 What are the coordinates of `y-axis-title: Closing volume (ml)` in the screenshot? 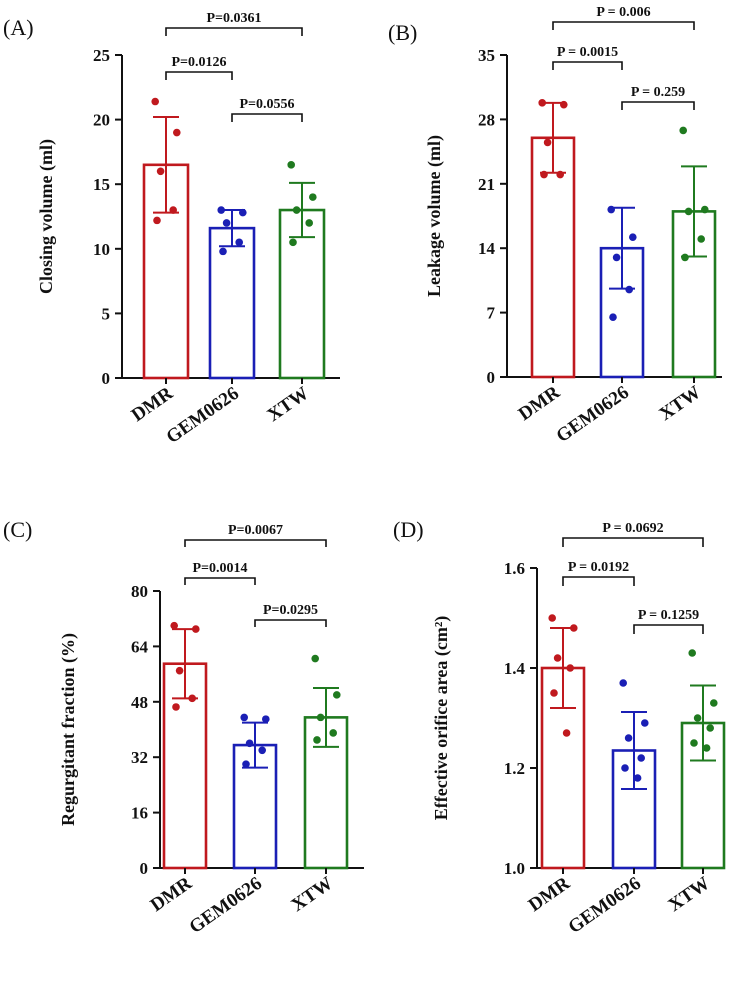 It's located at (46, 216).